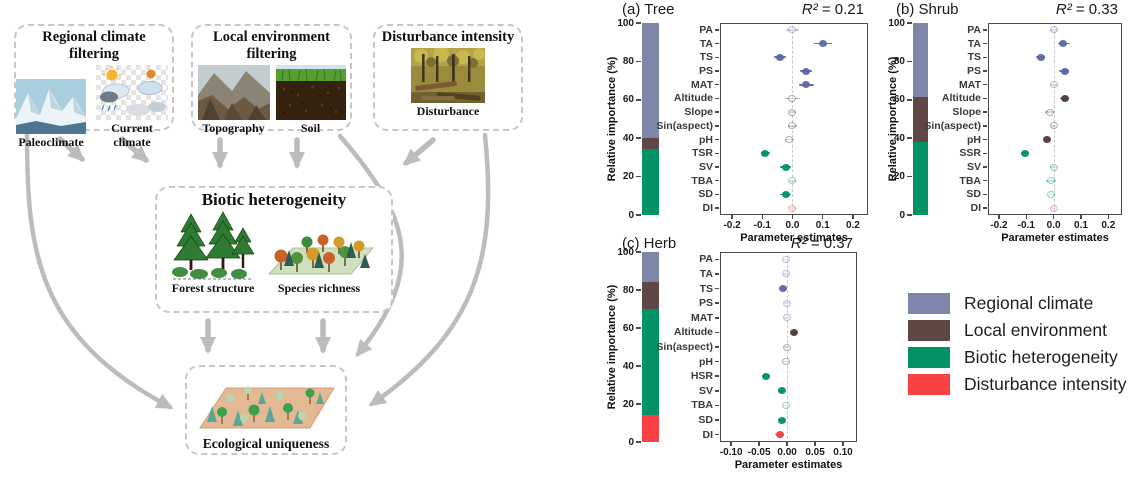 This screenshot has width=1144, height=482. What do you see at coordinates (1017, 303) in the screenshot?
I see `legend-item-regional-climate: Regional climate` at bounding box center [1017, 303].